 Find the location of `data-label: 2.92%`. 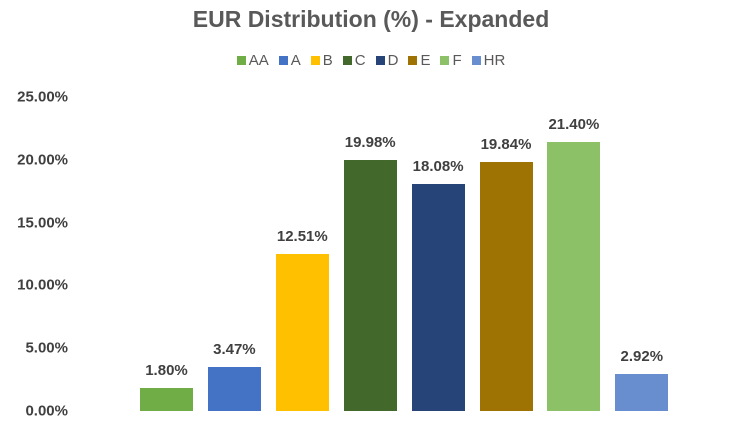

data-label: 2.92% is located at coordinates (642, 357).